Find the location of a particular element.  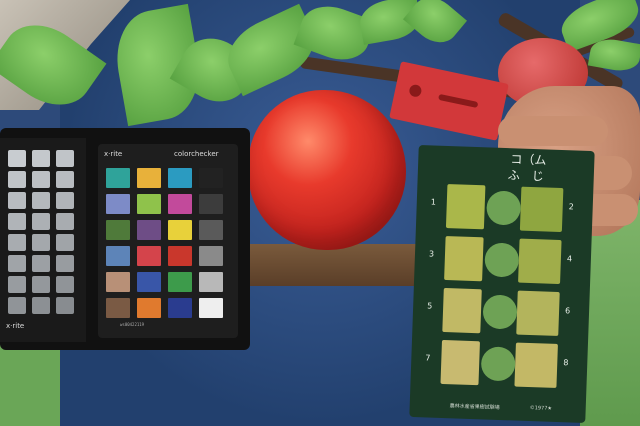

swatch-number: 1 is located at coordinates (433, 202).